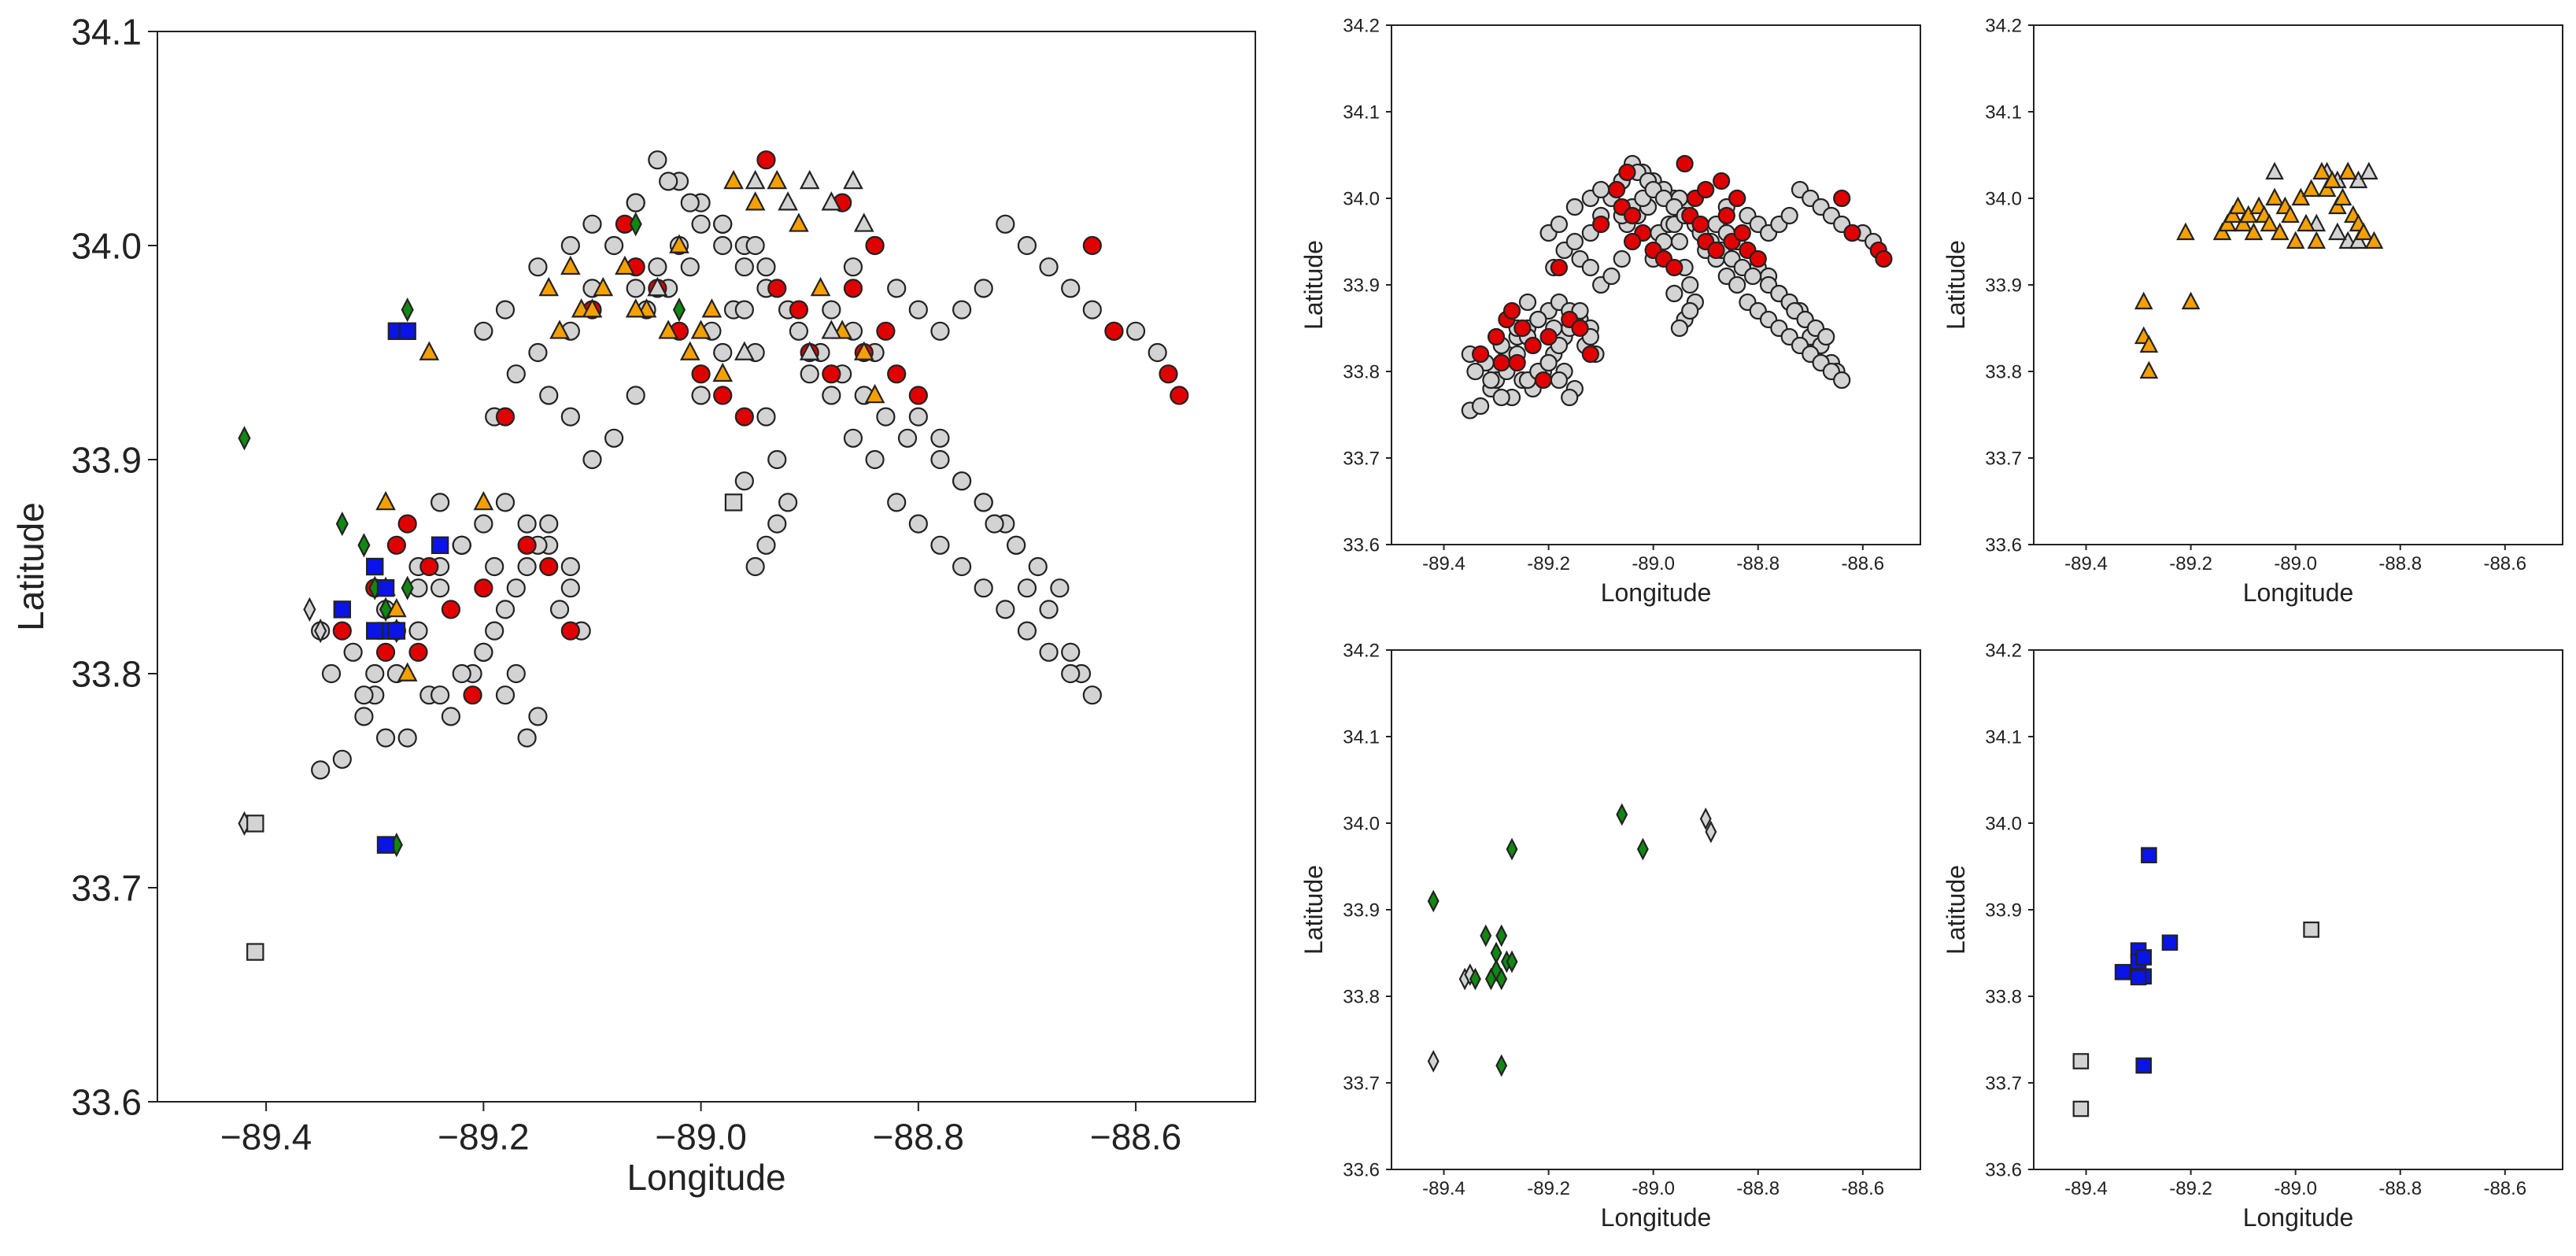 Image resolution: width=2576 pixels, height=1256 pixels. Describe the element at coordinates (2004, 545) in the screenshot. I see `y-tick-label: 33.6` at that location.